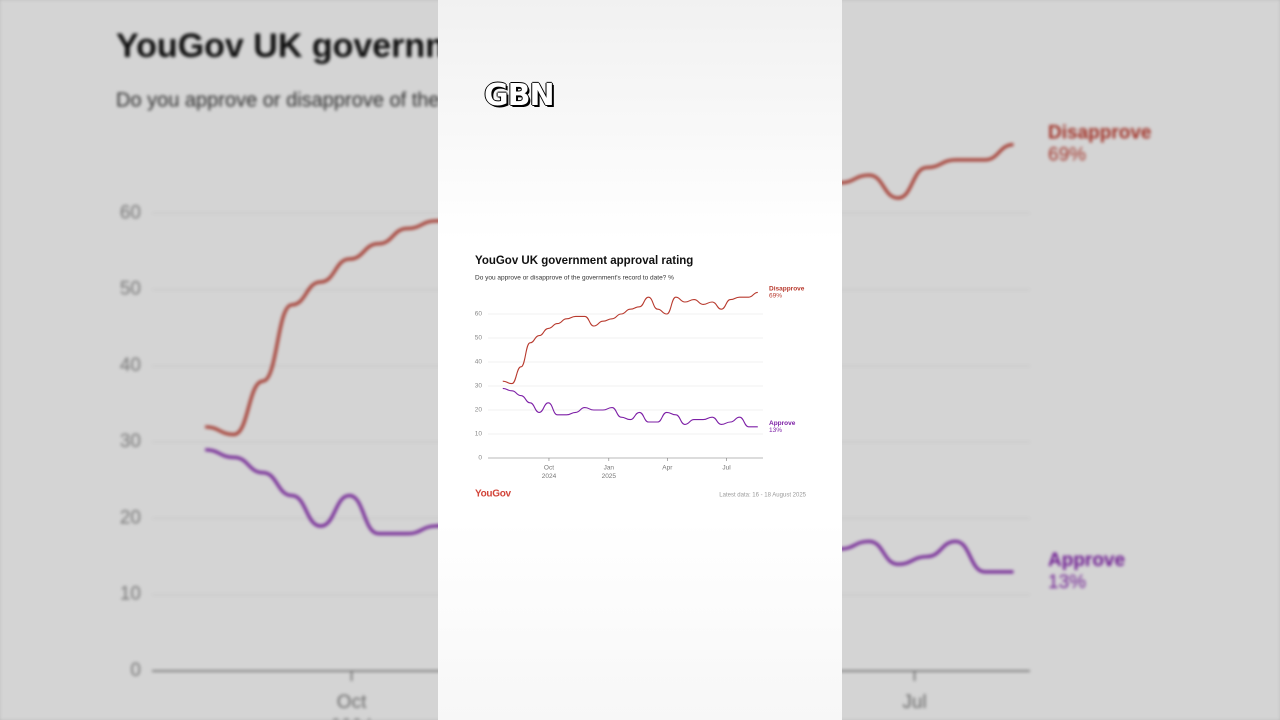 This screenshot has height=720, width=1280. What do you see at coordinates (609, 476) in the screenshot?
I see `x-tick-label: 2025` at bounding box center [609, 476].